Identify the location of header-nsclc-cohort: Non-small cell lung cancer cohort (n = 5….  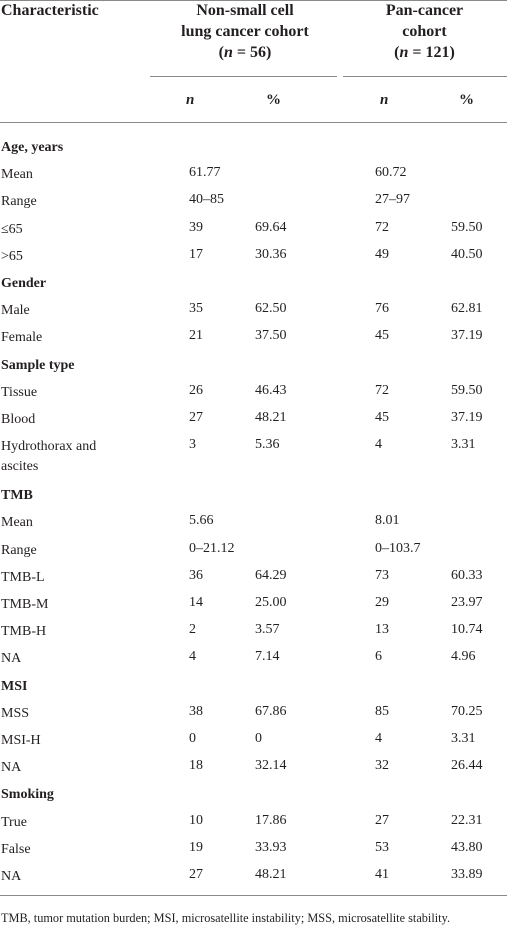
(245, 31).